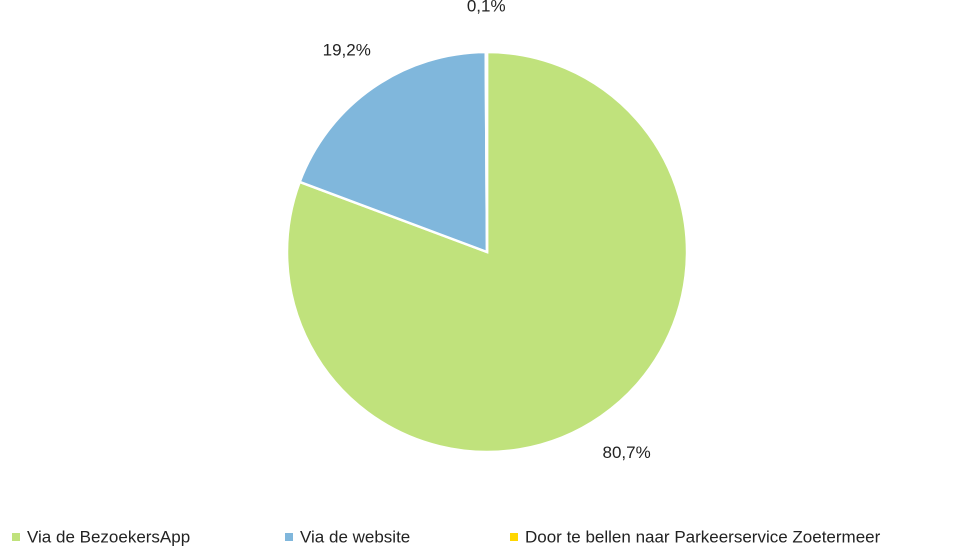 The image size is (977, 549). Describe the element at coordinates (347, 50) in the screenshot. I see `data-label: 19,2%` at that location.